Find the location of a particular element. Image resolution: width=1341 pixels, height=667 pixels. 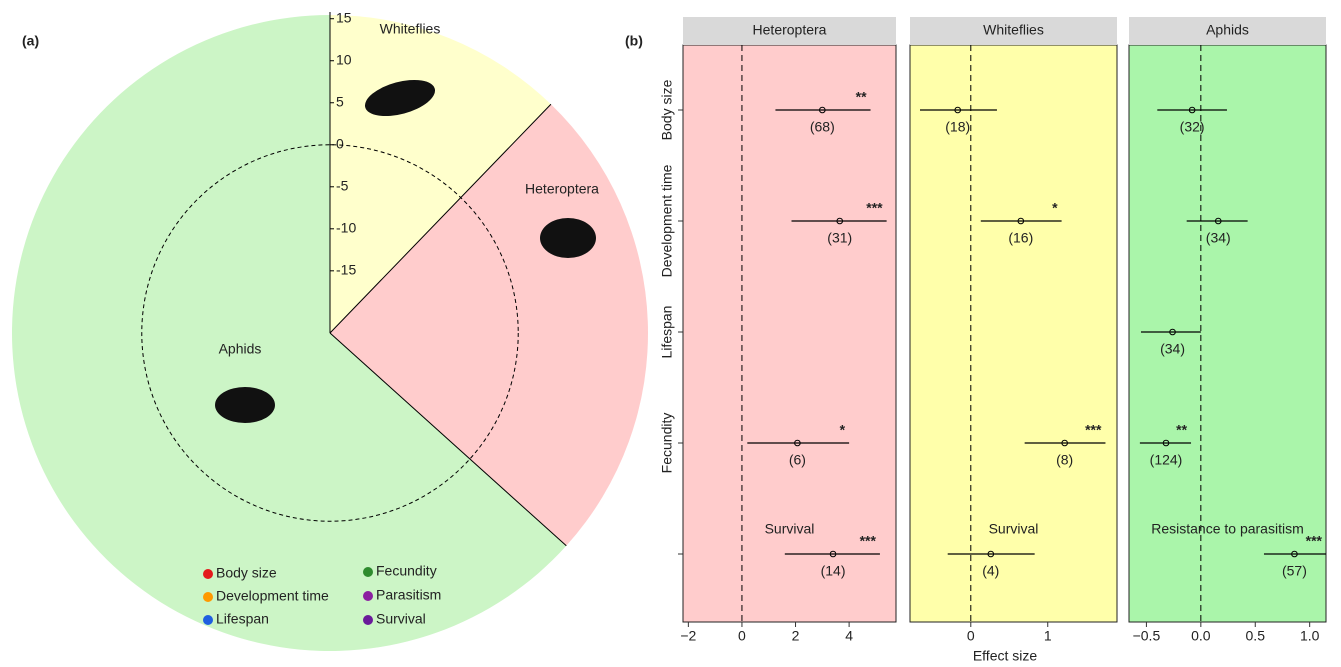

radial-tick-label: -10 is located at coordinates (346, 228).